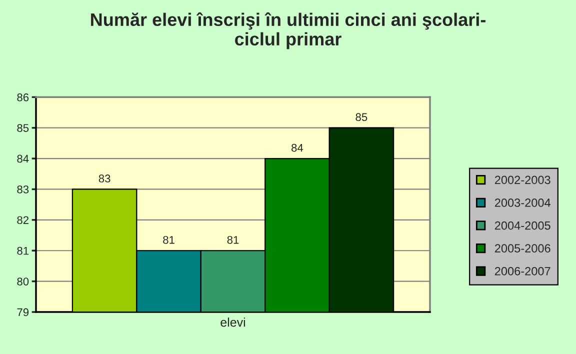 Image resolution: width=576 pixels, height=354 pixels. I want to click on y-tick-label: 79, so click(23, 312).